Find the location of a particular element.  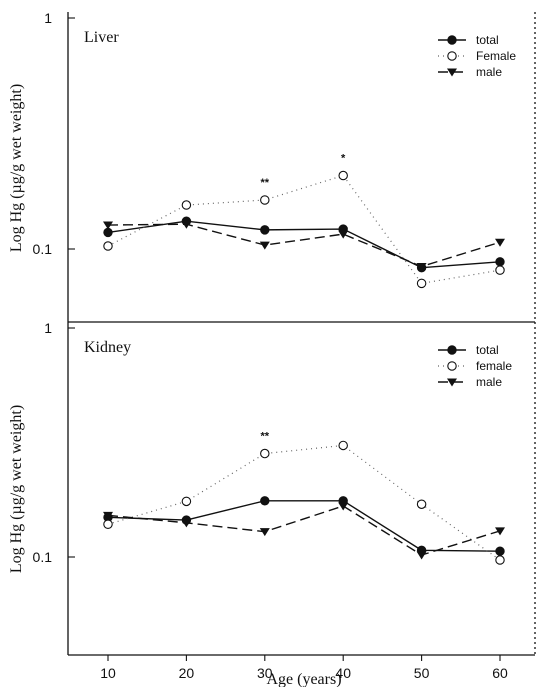

panel-title: Liver is located at coordinates (101, 37).